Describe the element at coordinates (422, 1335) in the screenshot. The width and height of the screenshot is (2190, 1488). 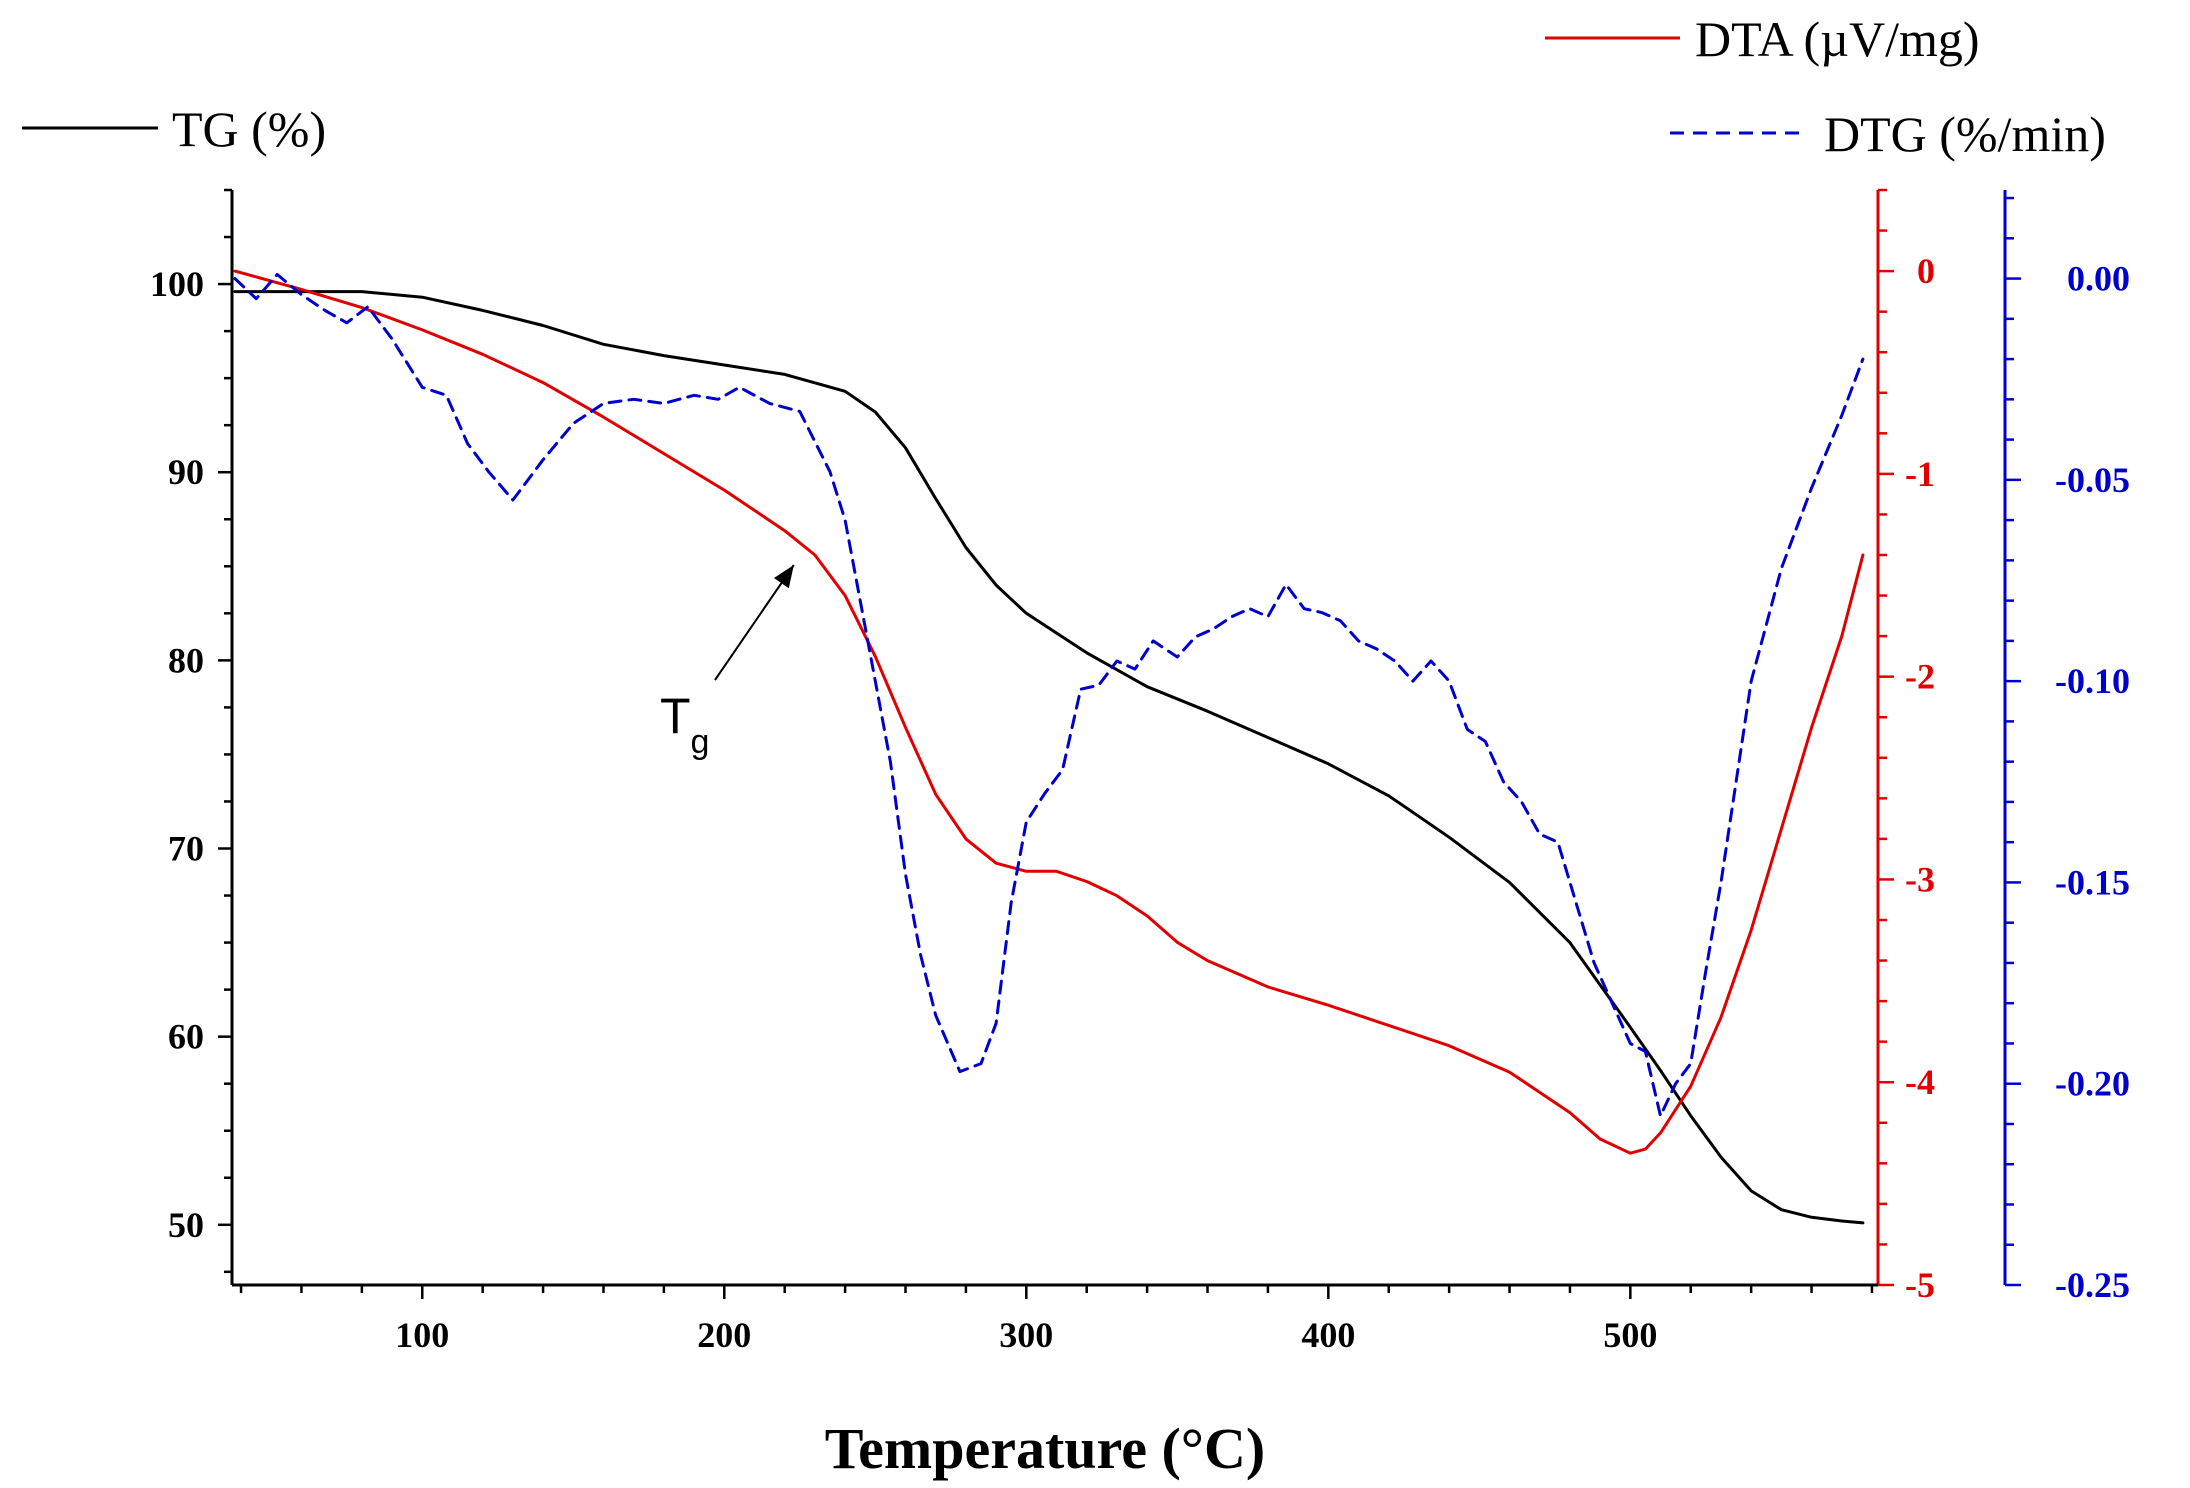
I see `x-tick-label: 100` at that location.